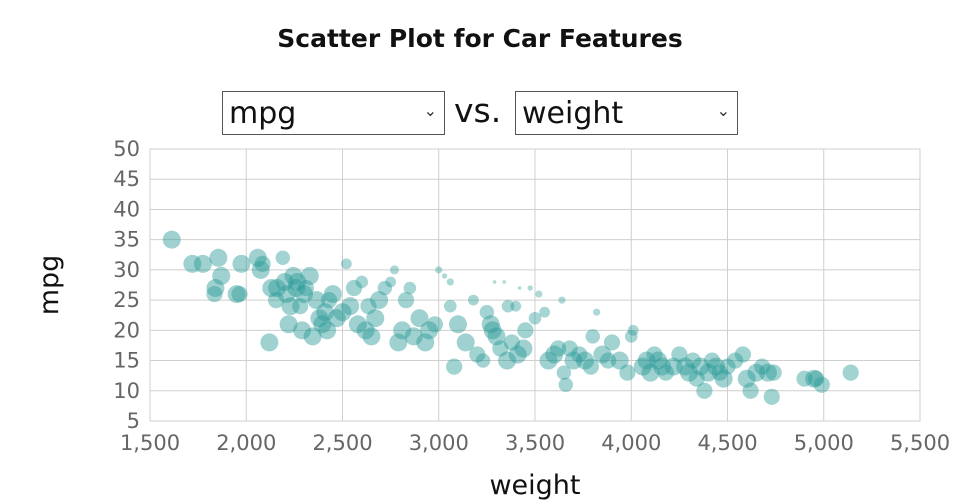 This screenshot has height=500, width=960. I want to click on y-tick-label: 25, so click(126, 300).